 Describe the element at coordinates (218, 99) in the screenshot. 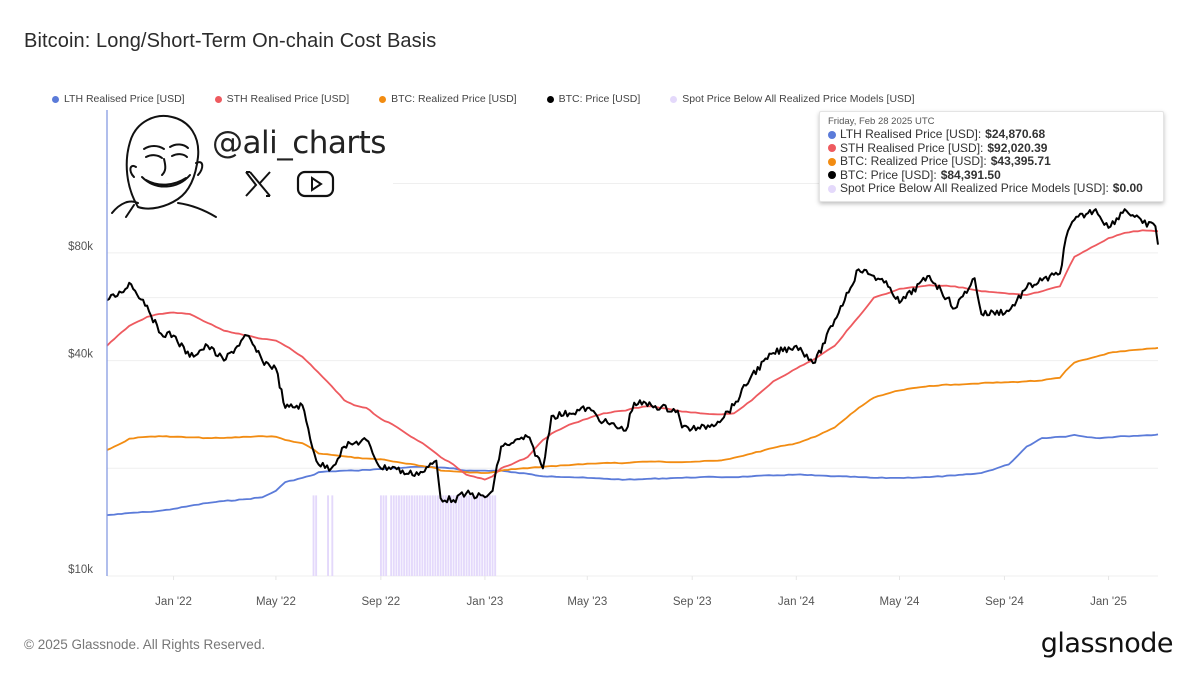

I see `legend-swatch-sth` at that location.